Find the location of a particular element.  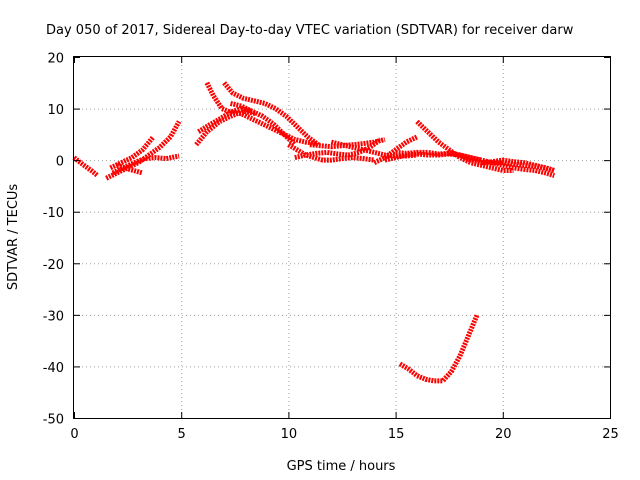

y-tick-label: -50 is located at coordinates (53, 420).